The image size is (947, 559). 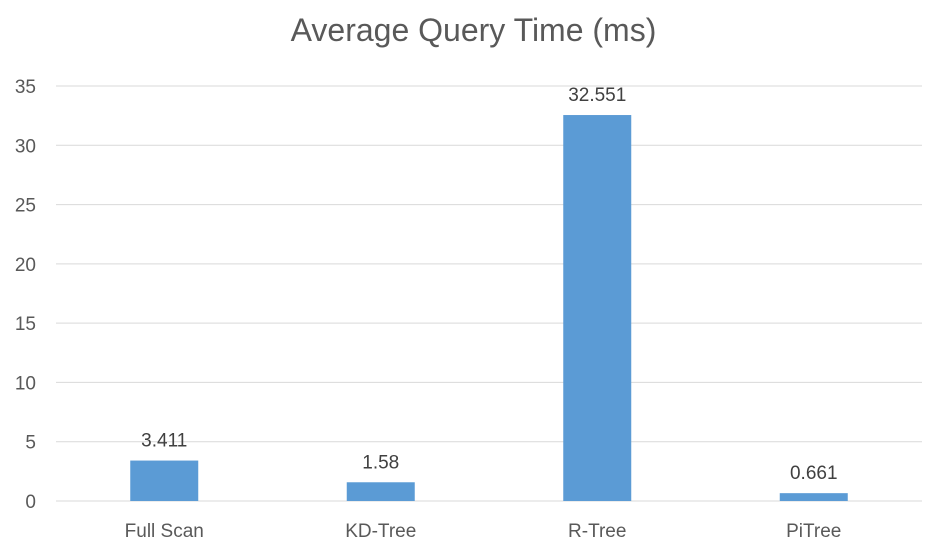 What do you see at coordinates (813, 531) in the screenshot?
I see `x-category-label: PiTree` at bounding box center [813, 531].